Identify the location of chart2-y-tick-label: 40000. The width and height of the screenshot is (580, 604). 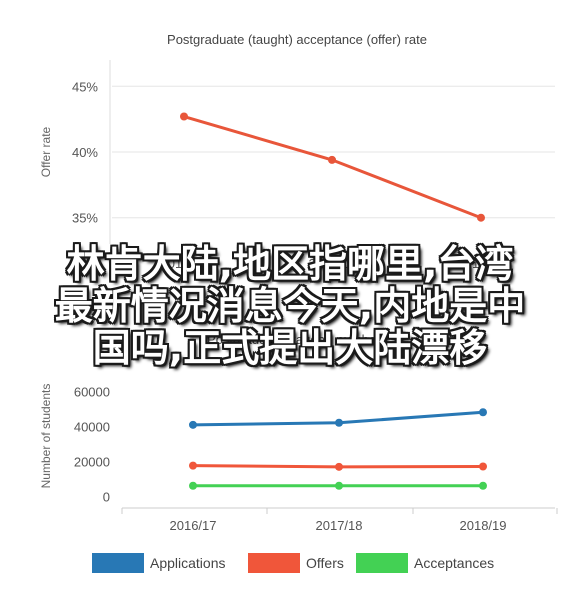
(92, 426).